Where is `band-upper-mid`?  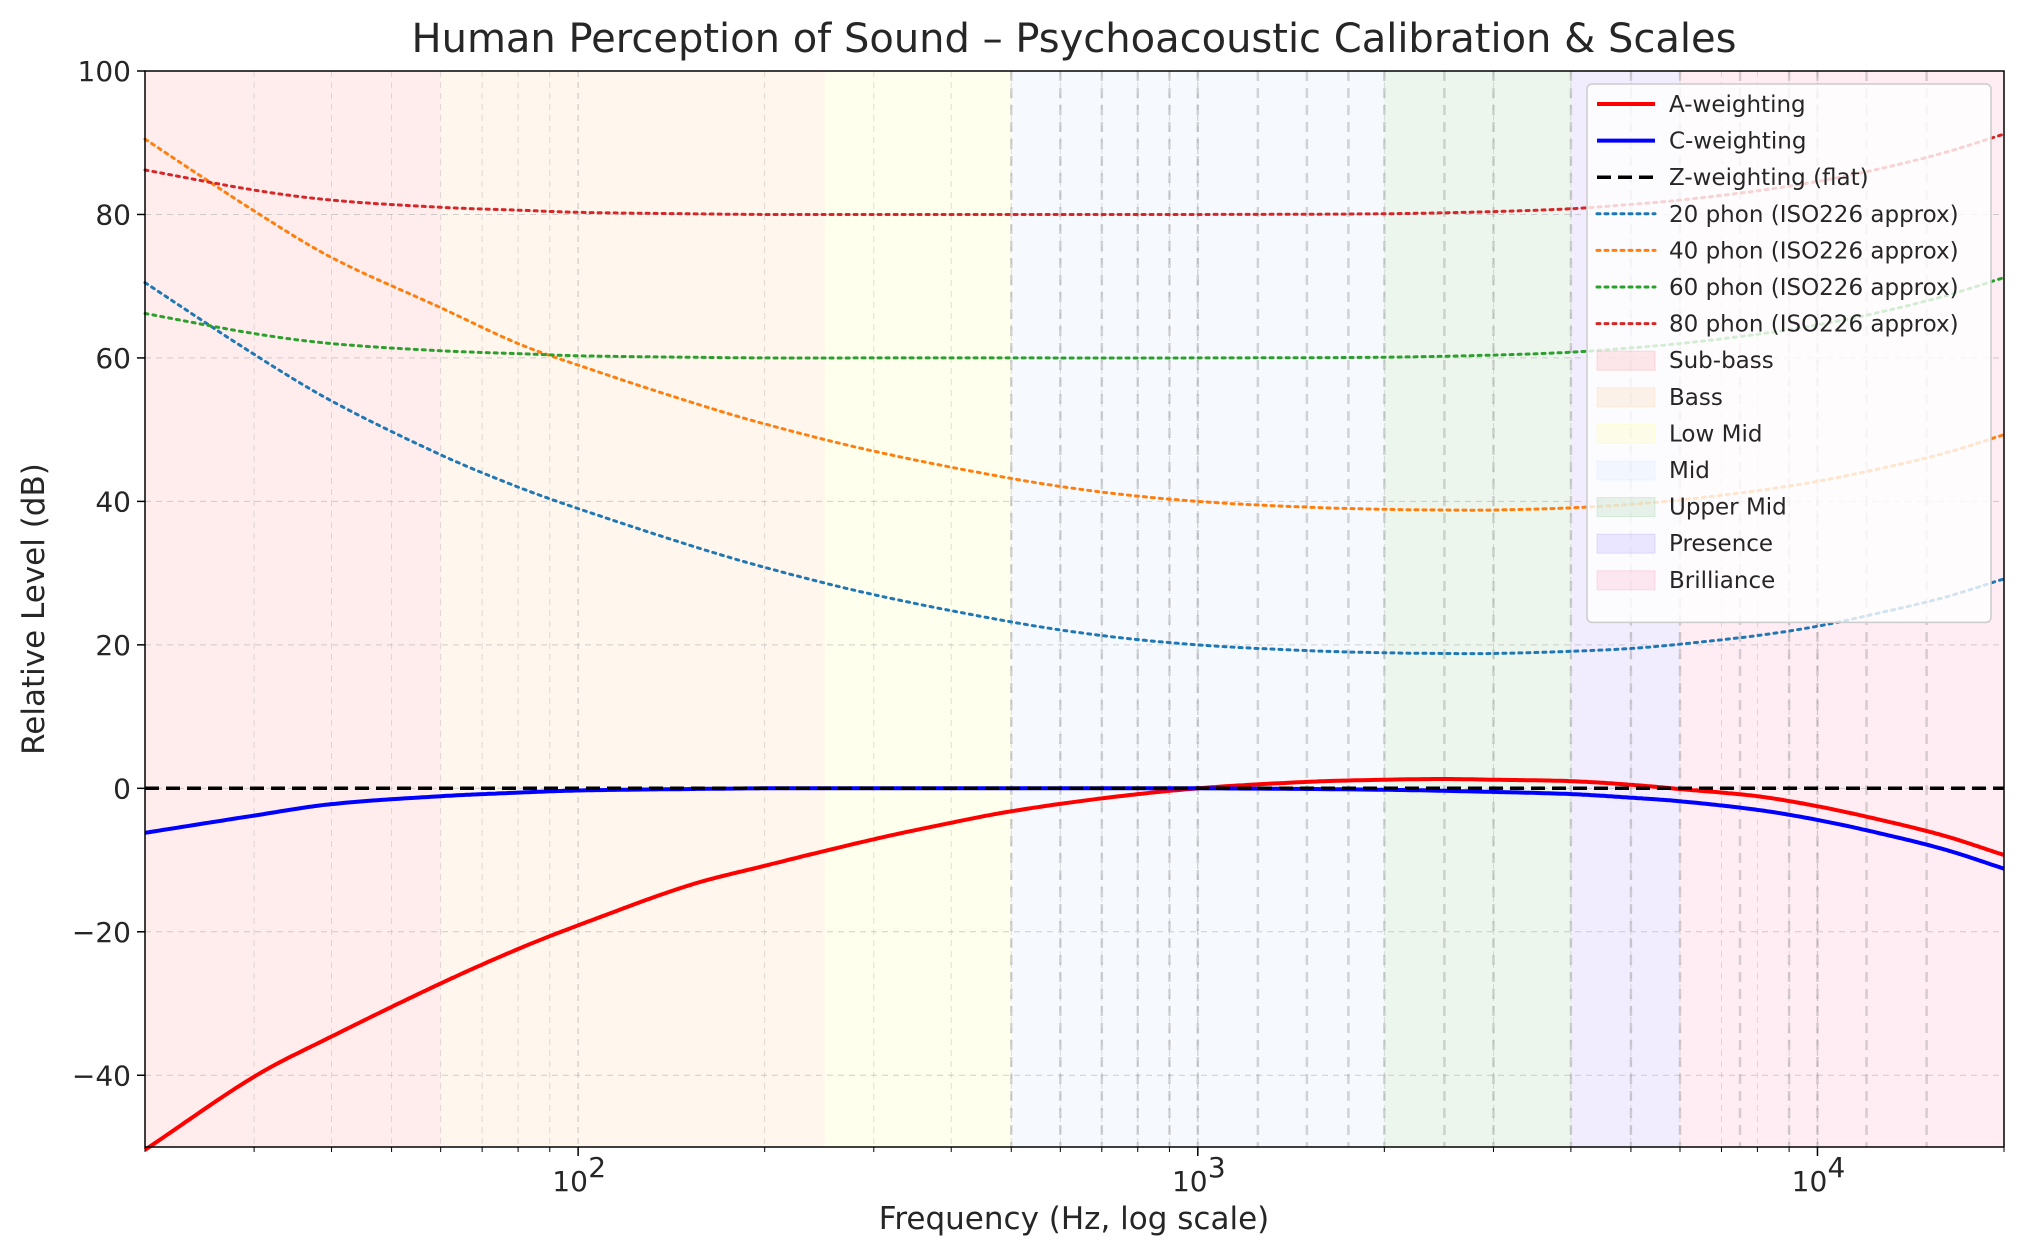 band-upper-mid is located at coordinates (1477, 609).